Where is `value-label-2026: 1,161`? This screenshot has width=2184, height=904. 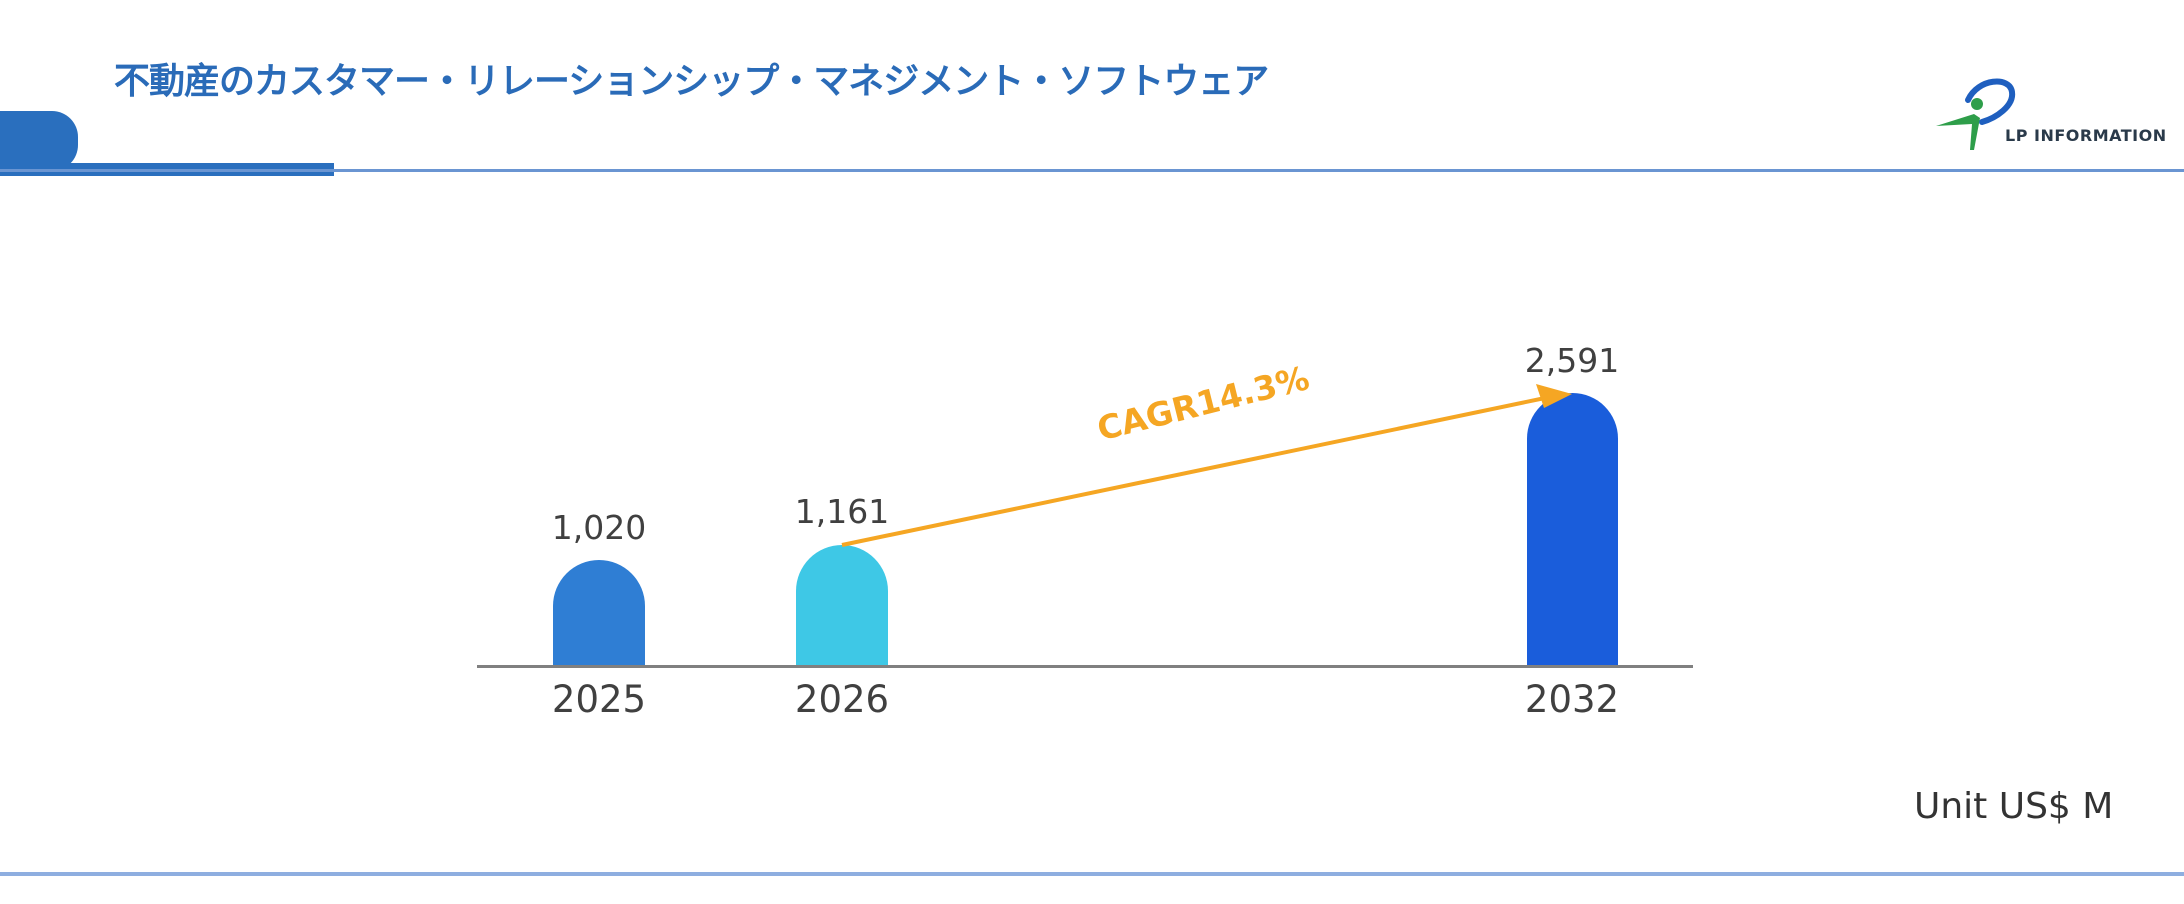
value-label-2026: 1,161 is located at coordinates (842, 511).